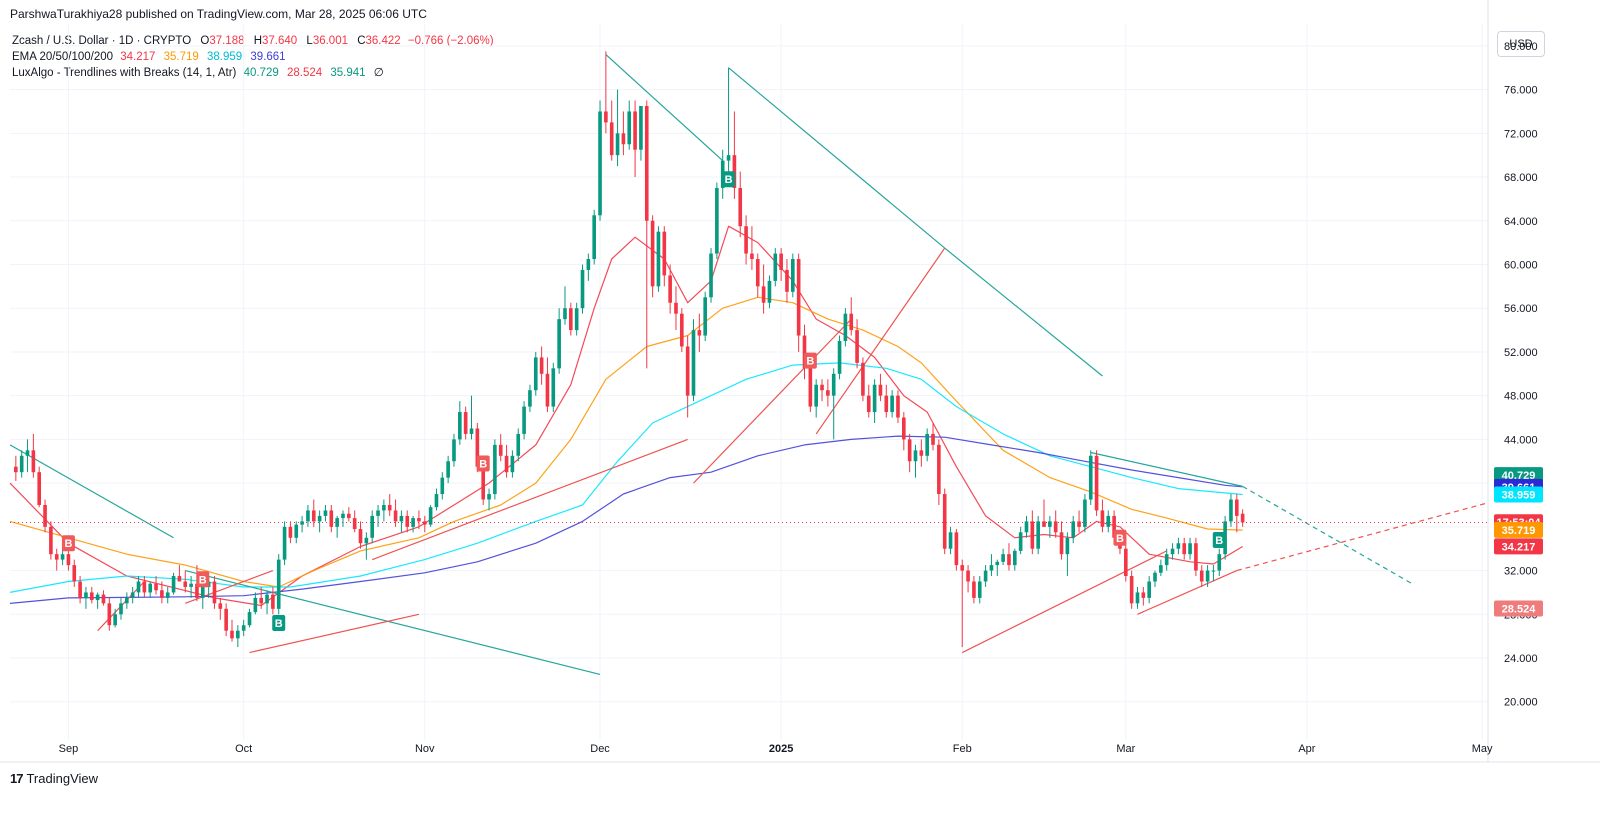  What do you see at coordinates (63, 57) in the screenshot?
I see `ema-label: EMA 20/50/100/200` at bounding box center [63, 57].